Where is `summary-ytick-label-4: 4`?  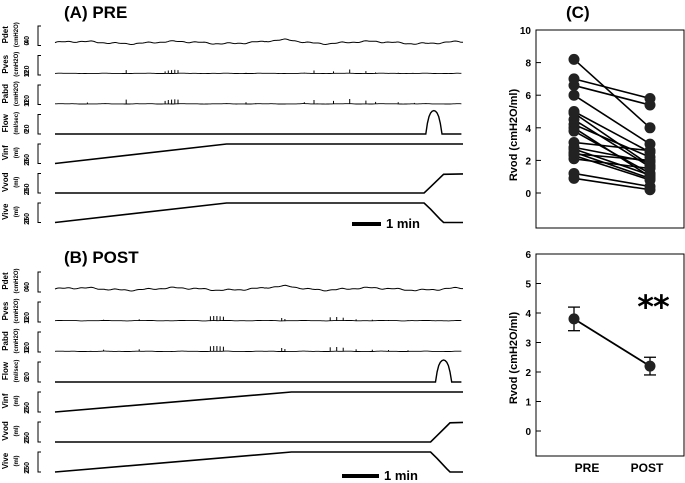
summary-ytick-label-4: 4 is located at coordinates (528, 314).